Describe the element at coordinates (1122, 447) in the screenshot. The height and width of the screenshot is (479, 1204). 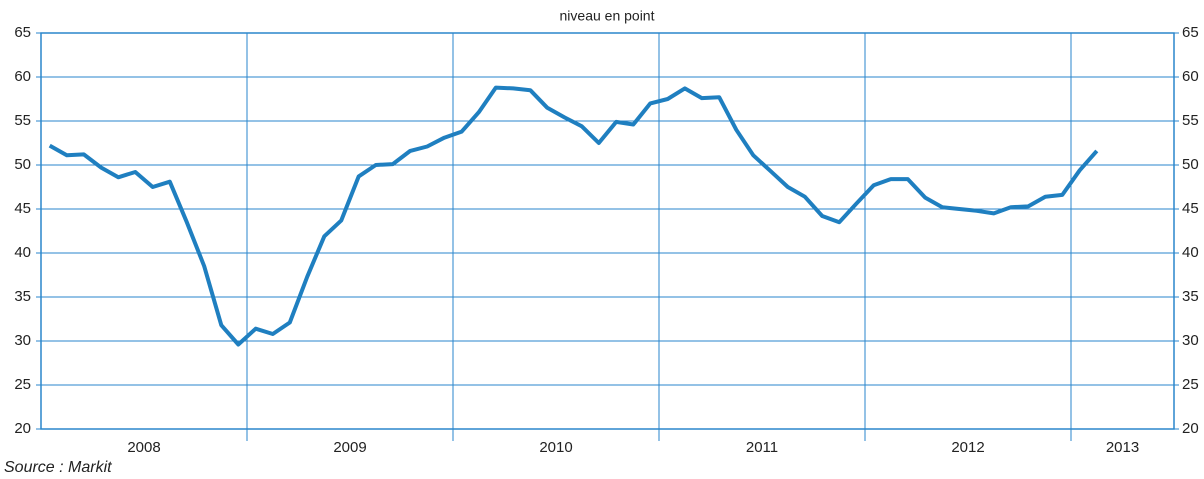
I see `x-tick-label: 2013` at that location.